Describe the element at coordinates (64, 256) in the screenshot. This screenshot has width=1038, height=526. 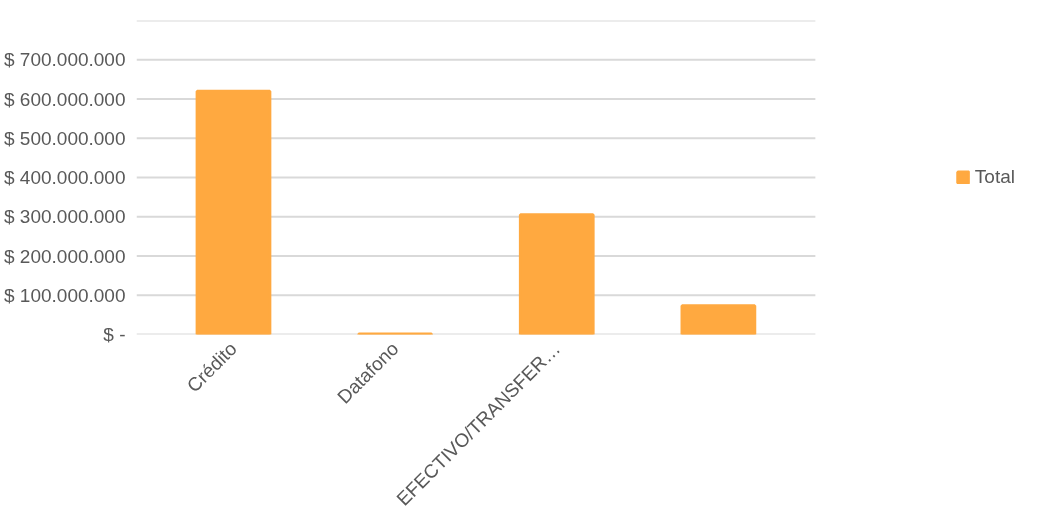
I see `y-tick-label: $ 200.000.000` at that location.